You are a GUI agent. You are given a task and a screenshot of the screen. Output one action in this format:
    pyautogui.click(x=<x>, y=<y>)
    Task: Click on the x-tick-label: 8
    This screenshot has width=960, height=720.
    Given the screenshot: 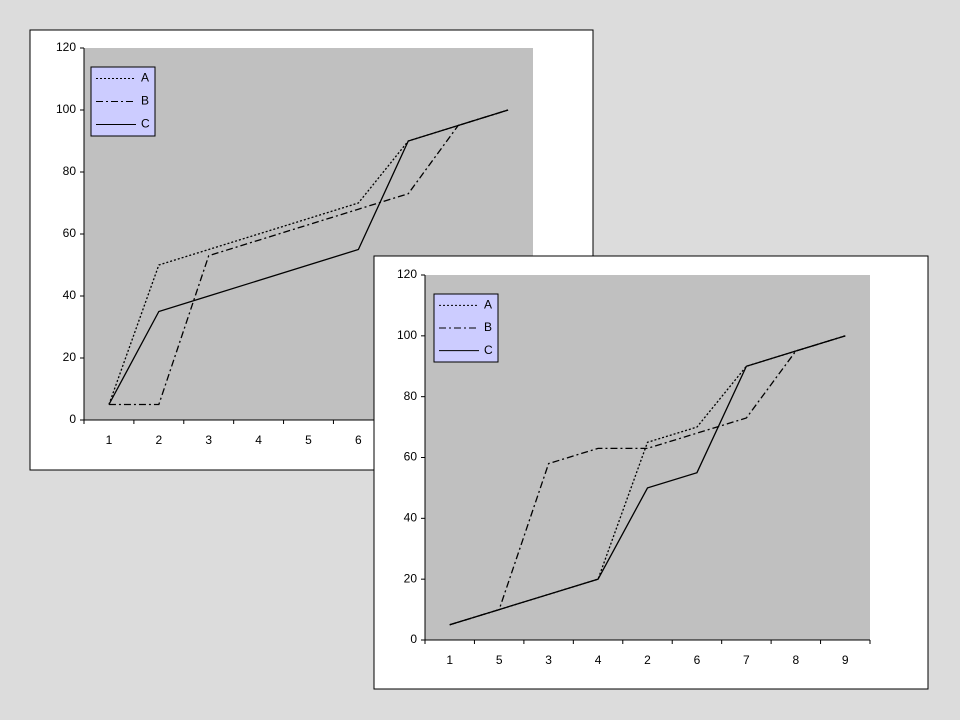 What is the action you would take?
    pyautogui.click(x=795, y=660)
    